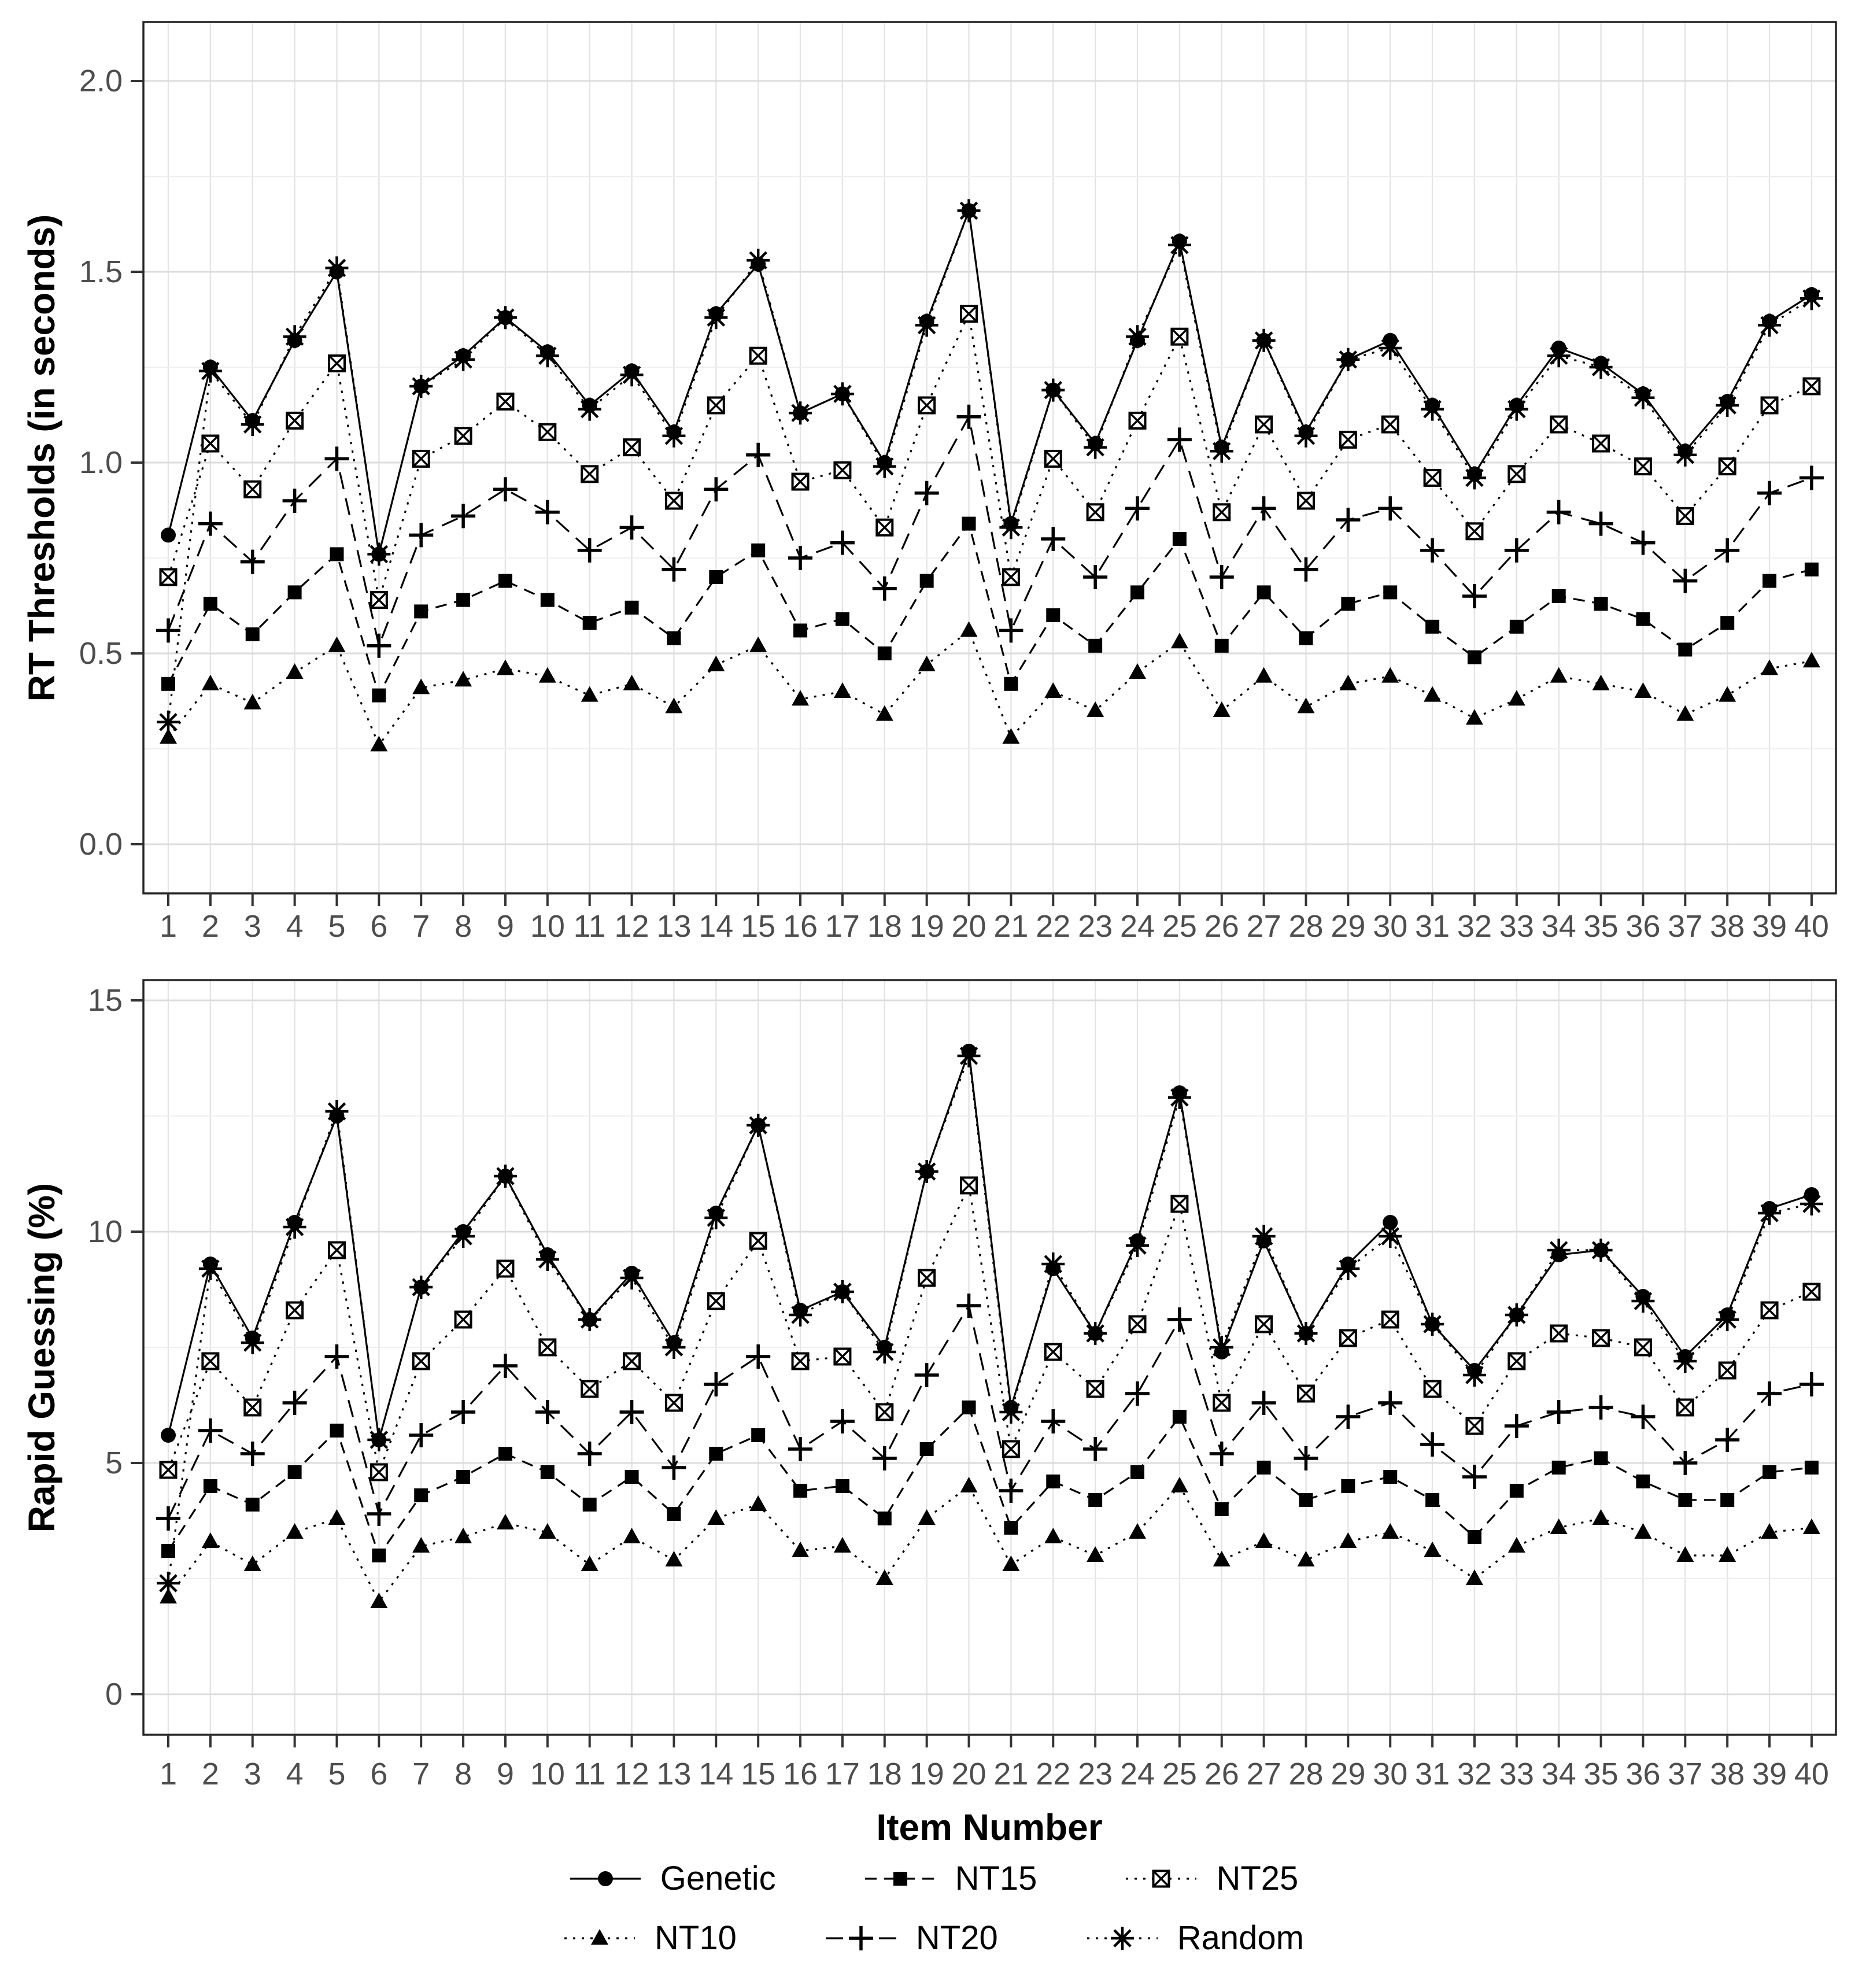 This screenshot has height=1988, width=1866. Describe the element at coordinates (990, 609) in the screenshot. I see `series-nt15` at that location.